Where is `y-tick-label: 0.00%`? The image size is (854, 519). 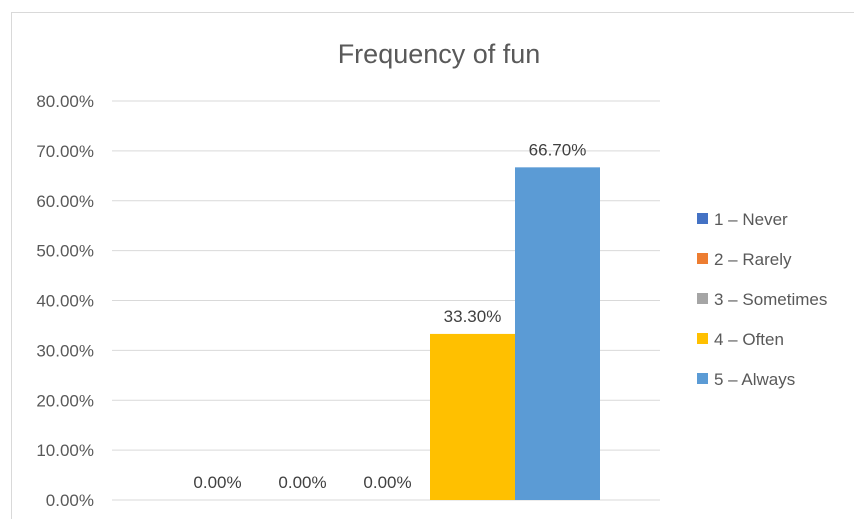
y-tick-label: 0.00% is located at coordinates (70, 500).